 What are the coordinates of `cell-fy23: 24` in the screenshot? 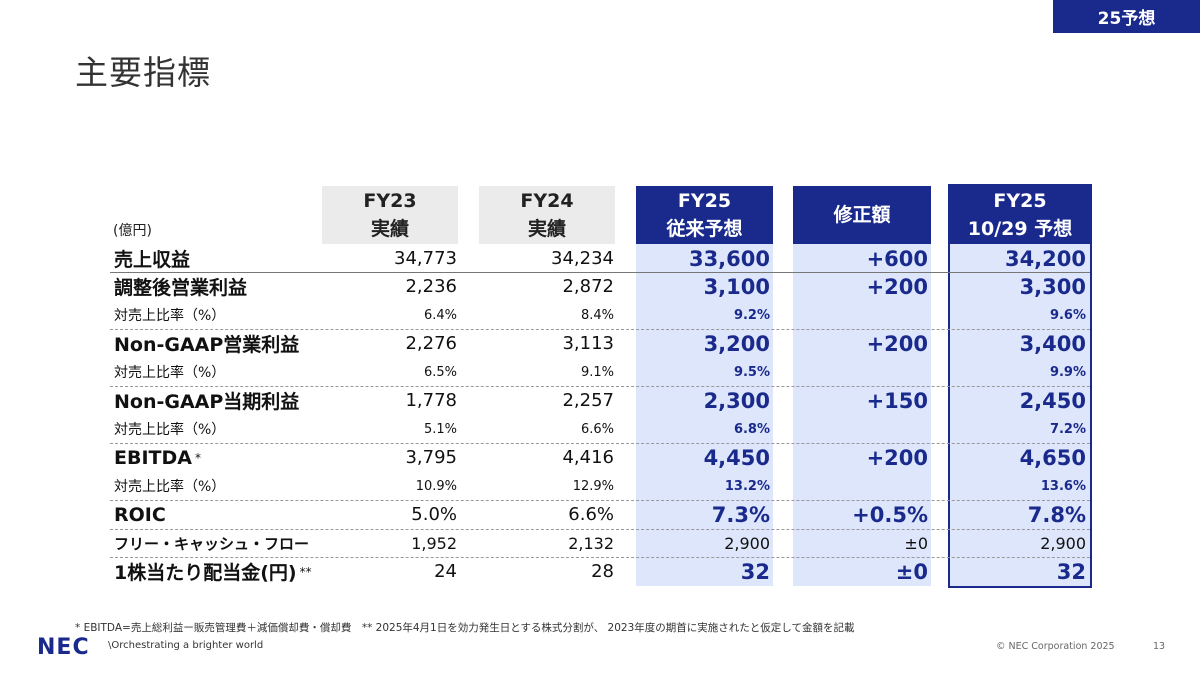 It's located at (389, 571).